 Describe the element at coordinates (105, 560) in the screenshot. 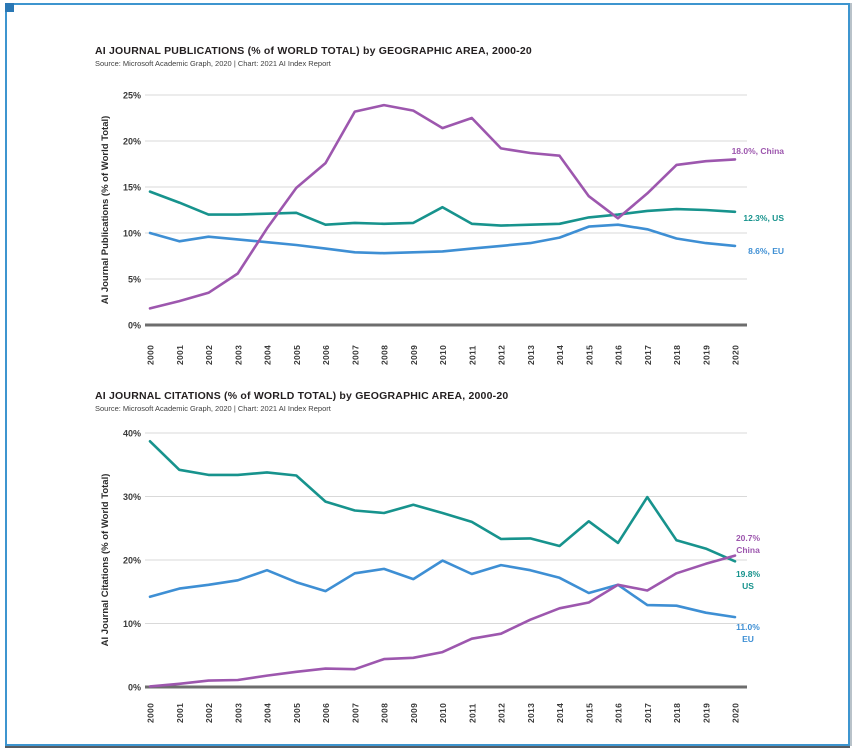

I see `y-axis-title: AI Journal Citations (% of World Total)` at that location.